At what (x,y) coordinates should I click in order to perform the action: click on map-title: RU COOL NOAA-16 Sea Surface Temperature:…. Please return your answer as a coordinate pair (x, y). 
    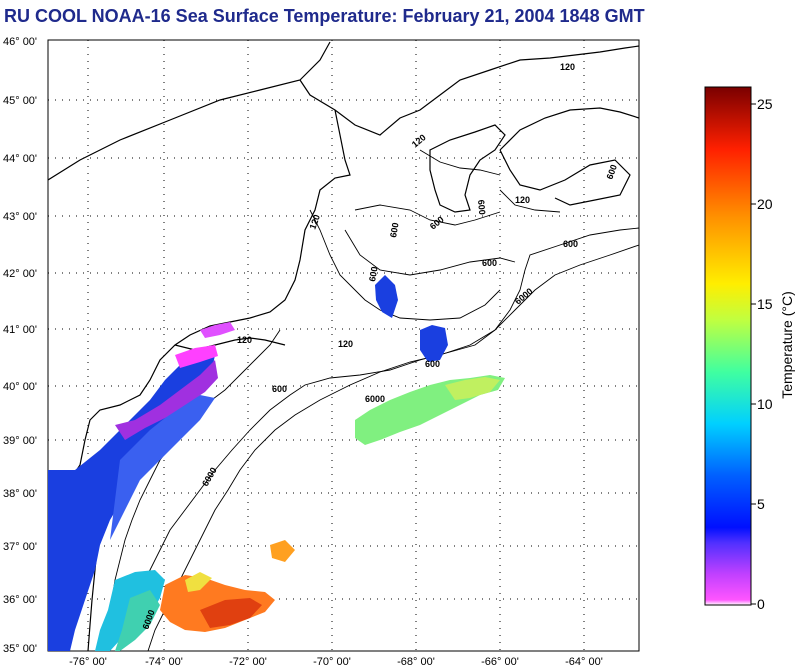
    Looking at the image, I should click on (324, 16).